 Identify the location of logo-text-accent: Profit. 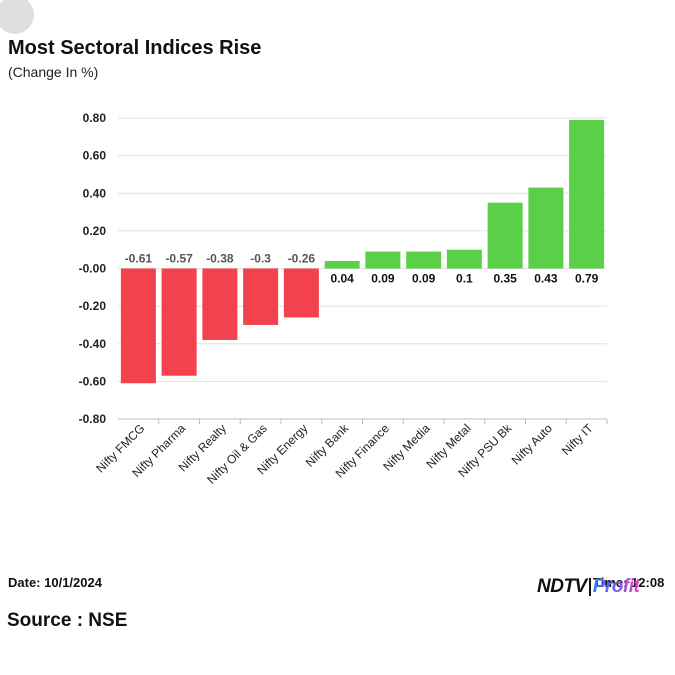
(616, 586).